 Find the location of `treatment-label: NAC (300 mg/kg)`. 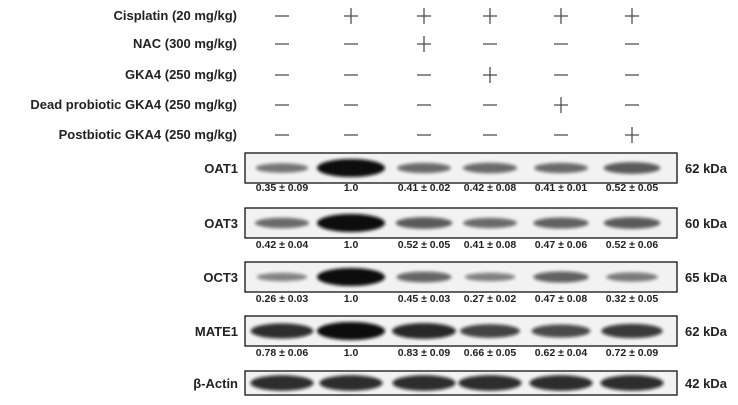

treatment-label: NAC (300 mg/kg) is located at coordinates (185, 43).